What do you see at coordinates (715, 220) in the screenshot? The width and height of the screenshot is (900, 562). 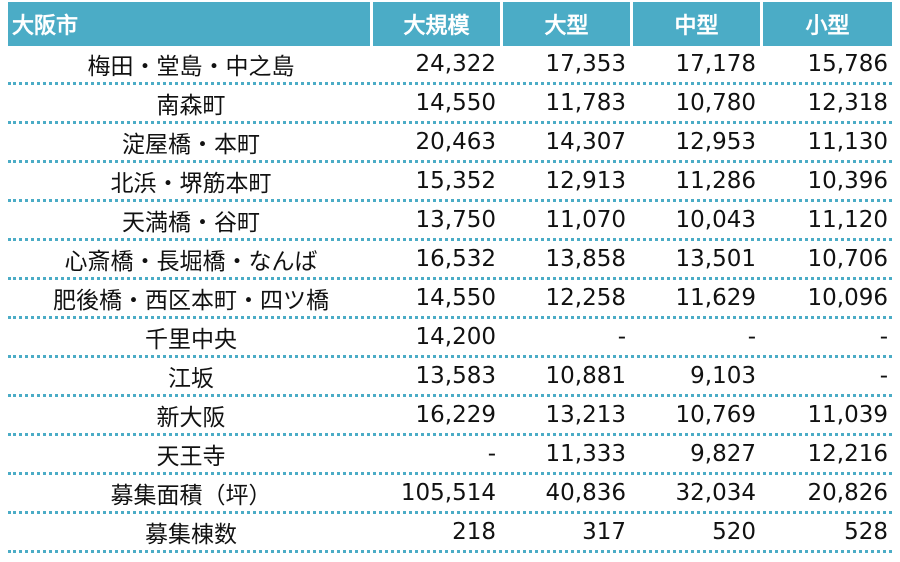 I see `value-cell: 10,043` at bounding box center [715, 220].